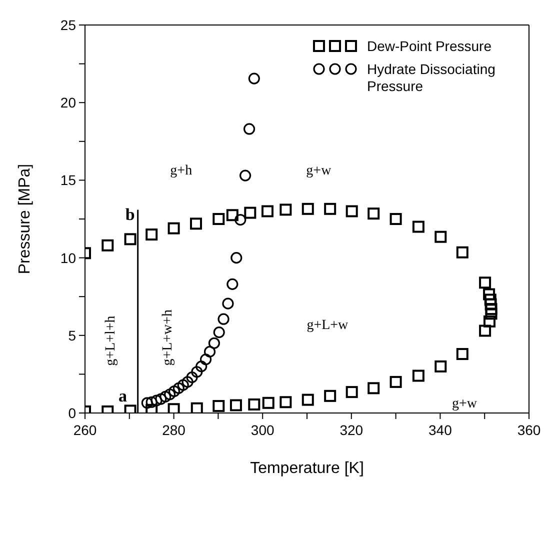  I want to click on x-tick-label: 360, so click(529, 430).